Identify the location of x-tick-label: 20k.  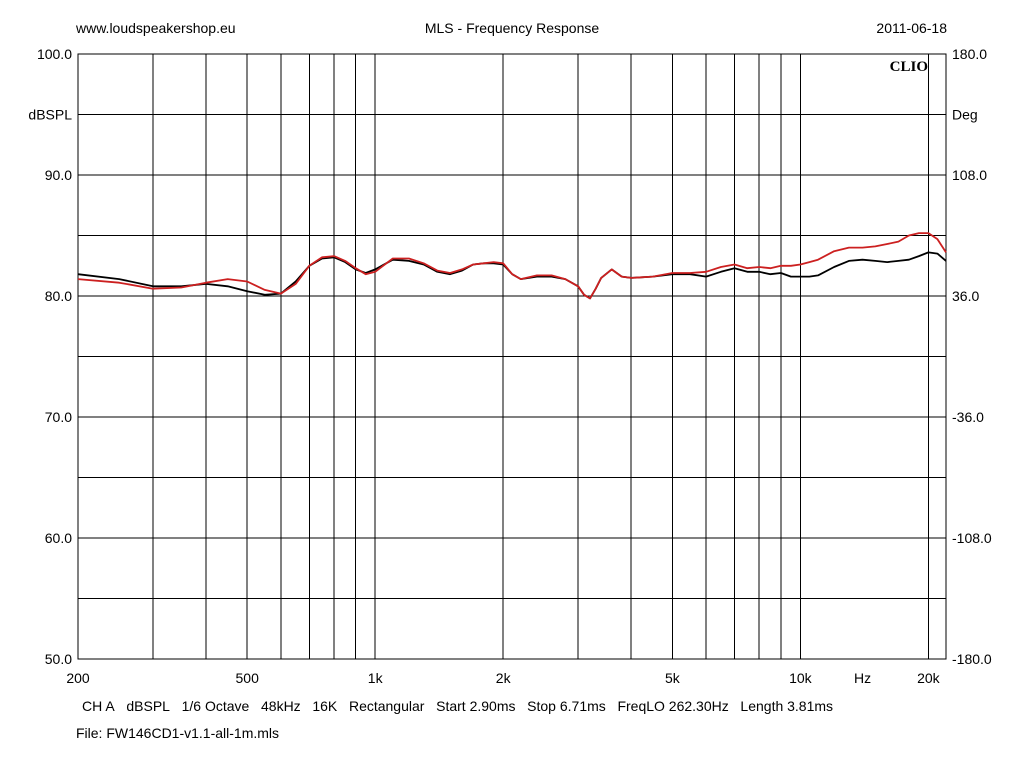
(929, 678).